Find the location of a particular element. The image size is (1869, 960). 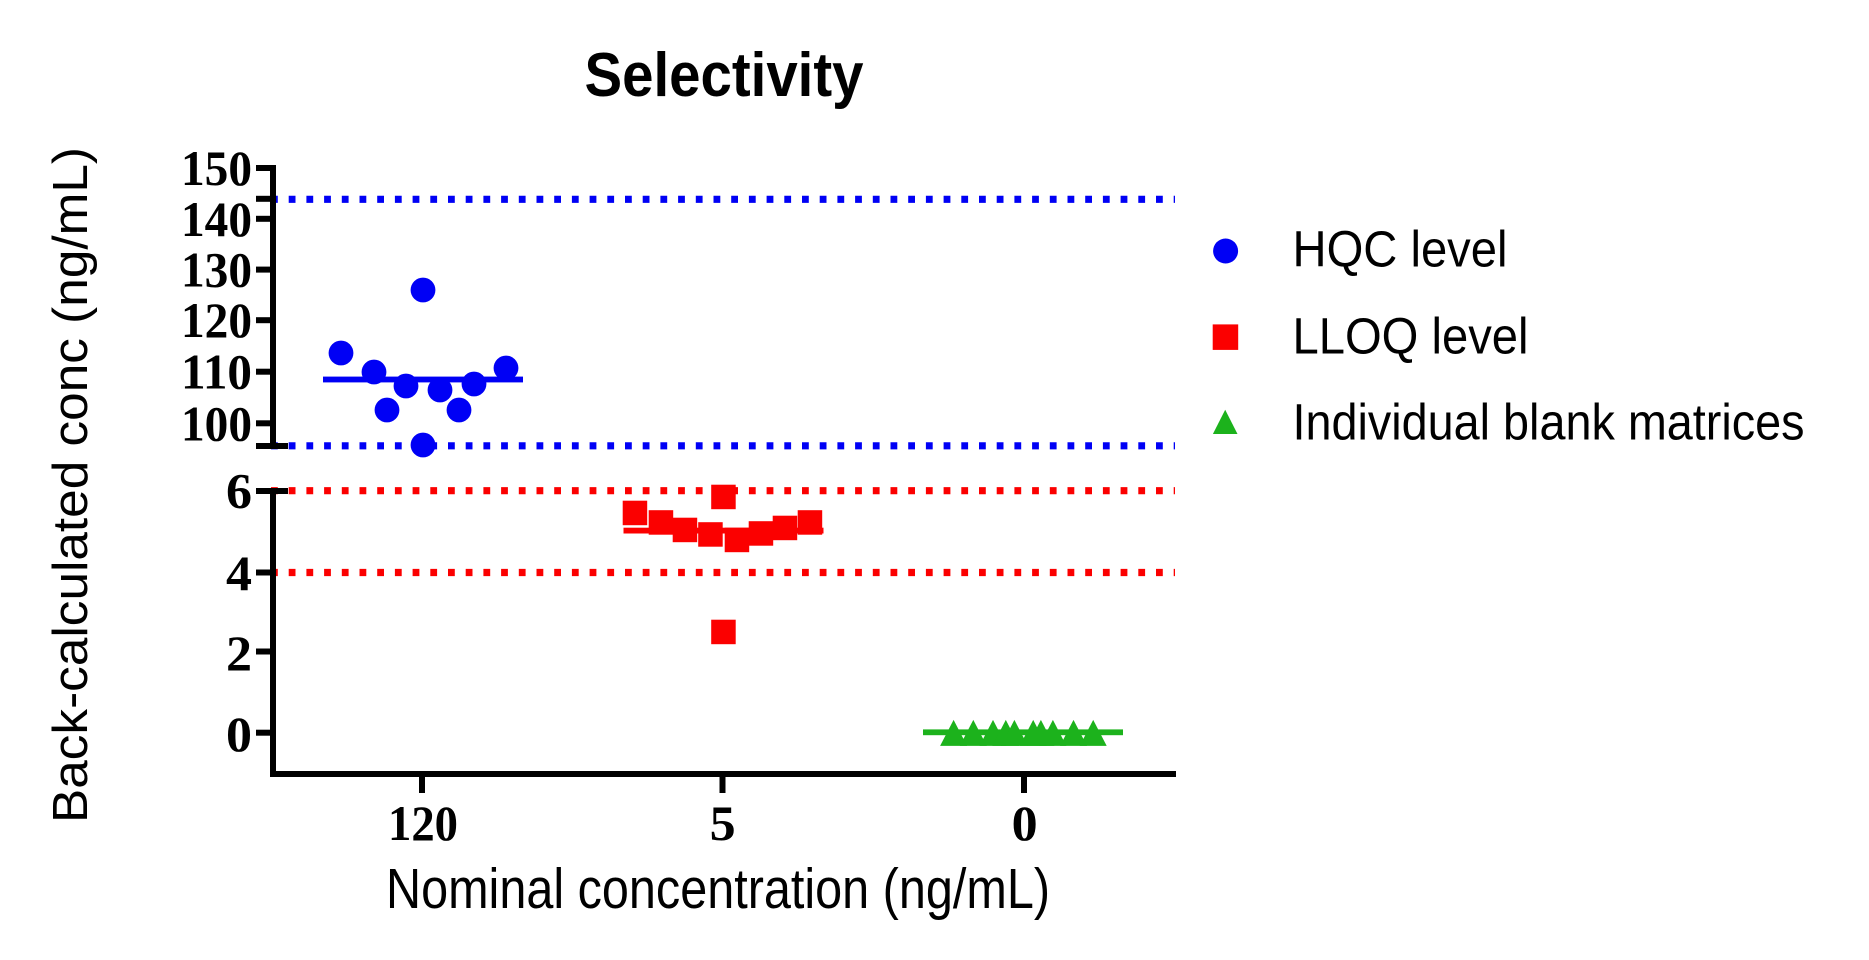

svg-text: 150 is located at coordinates (216, 168).